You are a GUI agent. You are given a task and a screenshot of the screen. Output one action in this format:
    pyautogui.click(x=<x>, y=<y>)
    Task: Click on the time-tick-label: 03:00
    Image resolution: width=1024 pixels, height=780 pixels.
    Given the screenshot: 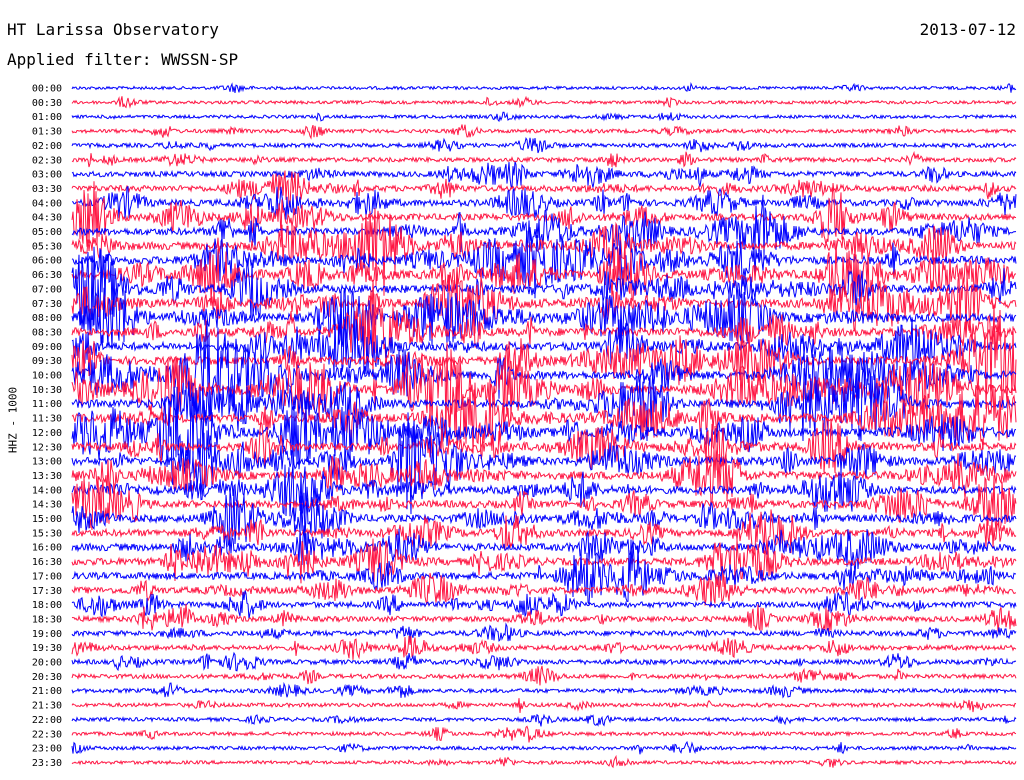 What is the action you would take?
    pyautogui.click(x=47, y=175)
    